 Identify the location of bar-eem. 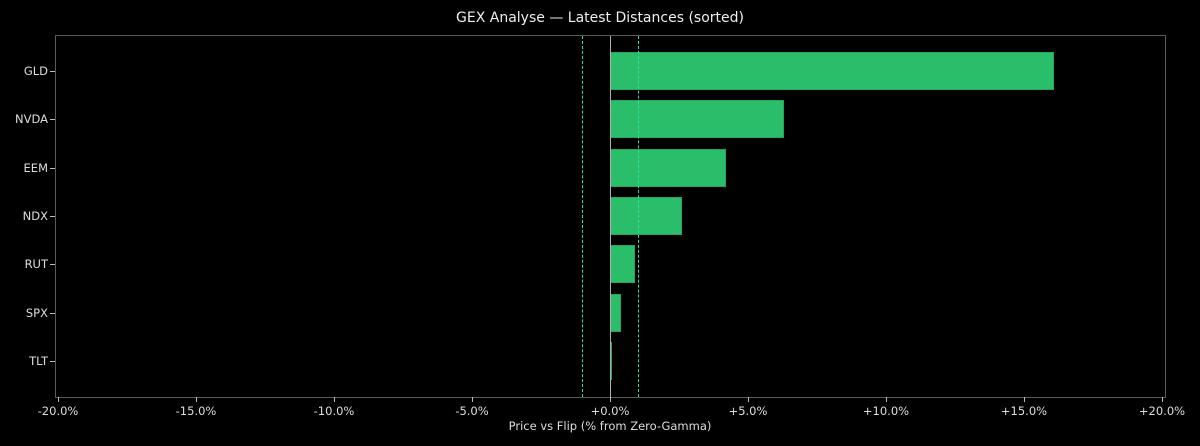
(668, 167).